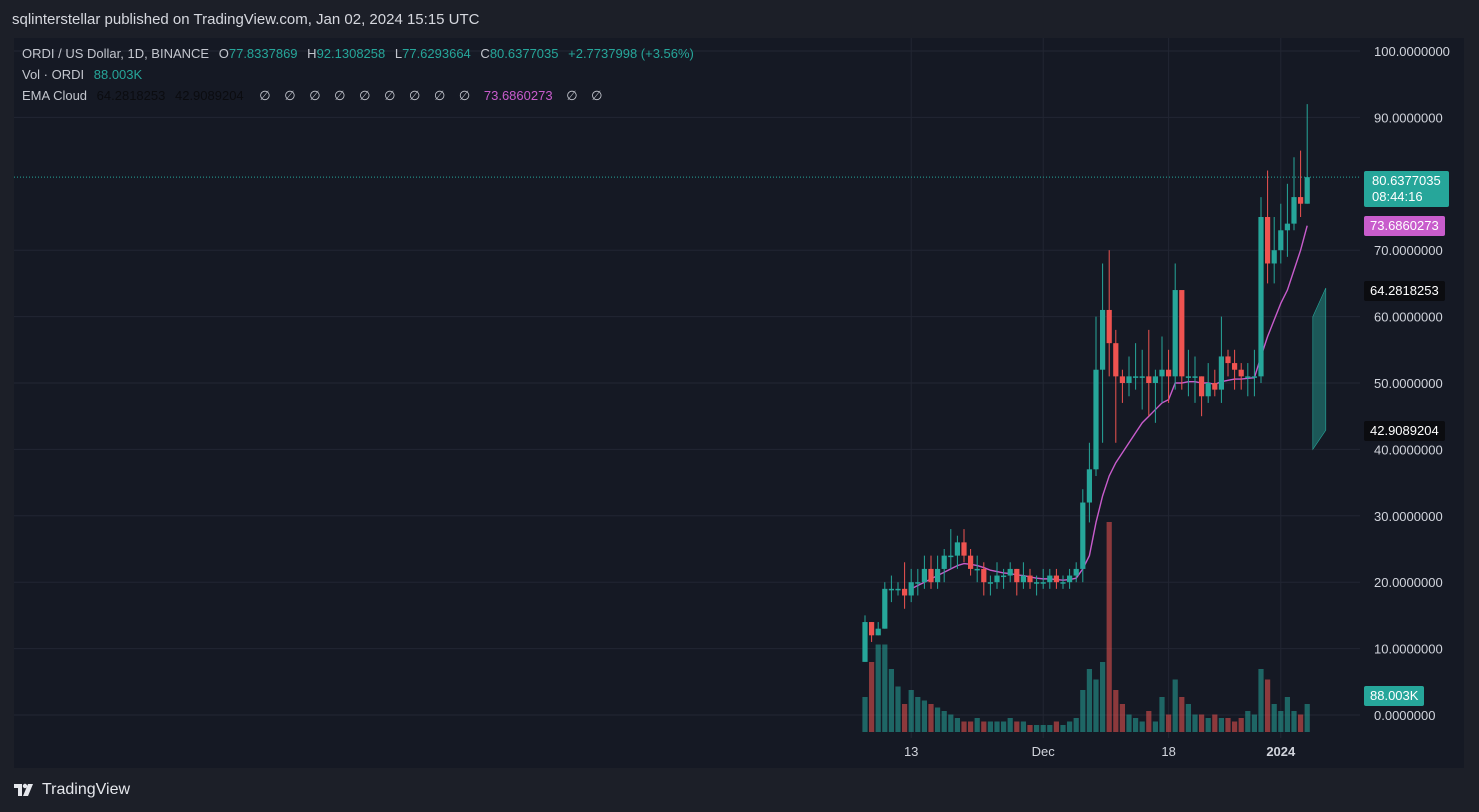  I want to click on legend-empty-10: ∅, so click(572, 95).